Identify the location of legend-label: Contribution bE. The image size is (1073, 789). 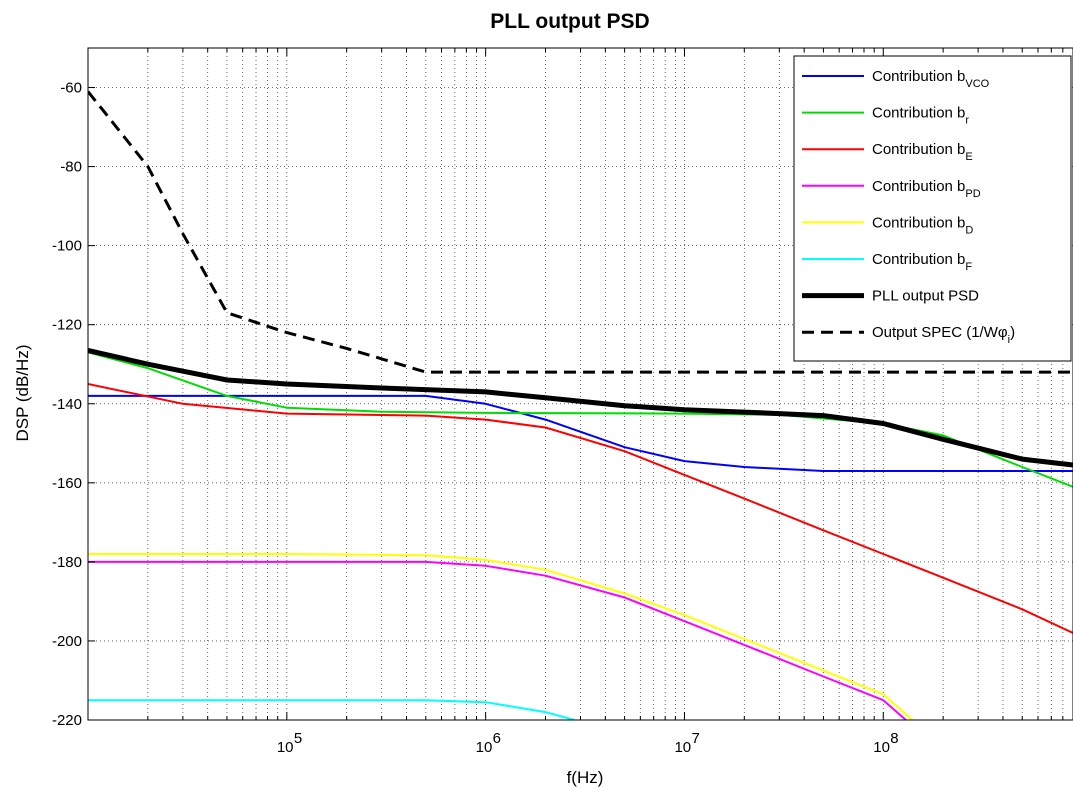
(922, 152).